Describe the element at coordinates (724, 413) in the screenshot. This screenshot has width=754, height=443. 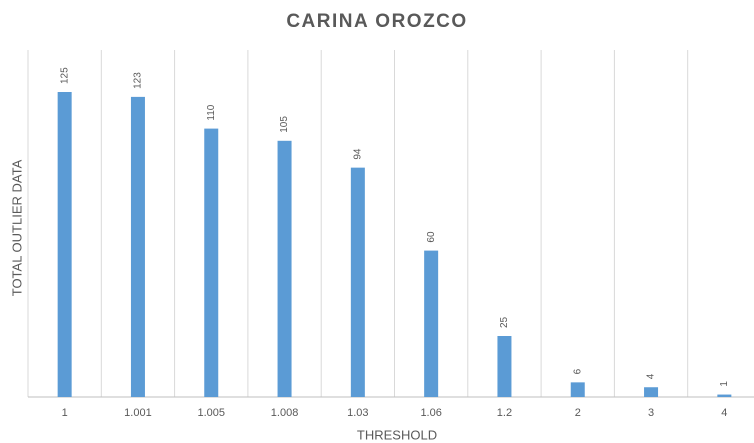
I see `x-tick-label: 4` at that location.